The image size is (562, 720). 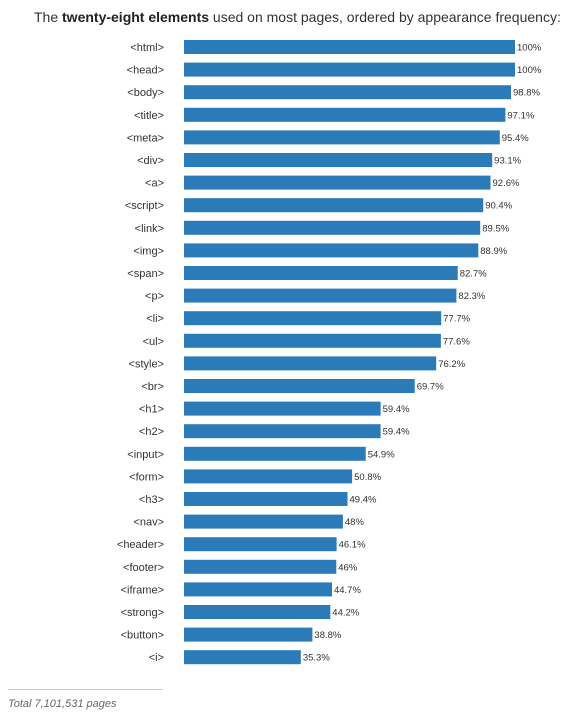 I want to click on value-label-strong: 44.2%, so click(x=345, y=613).